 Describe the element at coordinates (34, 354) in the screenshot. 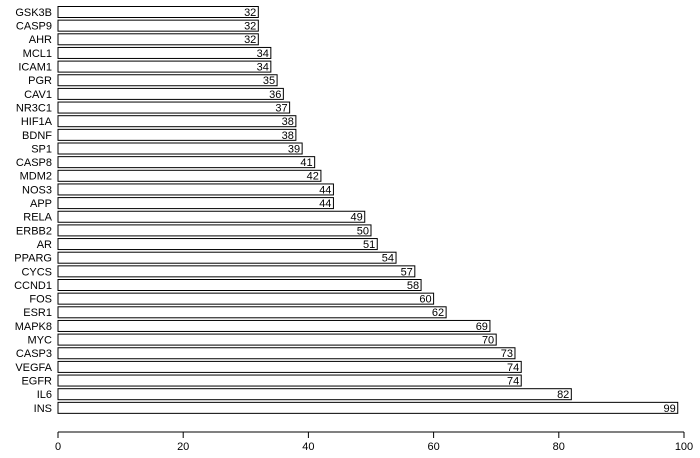

I see `y-tick-label: CASP3` at that location.